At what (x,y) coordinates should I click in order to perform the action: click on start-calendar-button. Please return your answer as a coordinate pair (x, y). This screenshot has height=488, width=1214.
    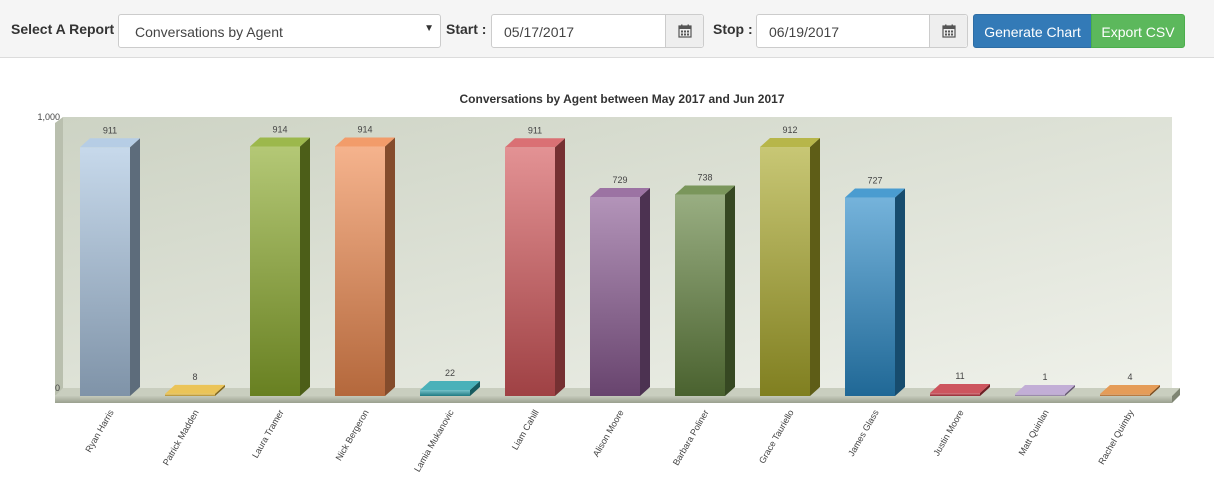
    Looking at the image, I should click on (684, 31).